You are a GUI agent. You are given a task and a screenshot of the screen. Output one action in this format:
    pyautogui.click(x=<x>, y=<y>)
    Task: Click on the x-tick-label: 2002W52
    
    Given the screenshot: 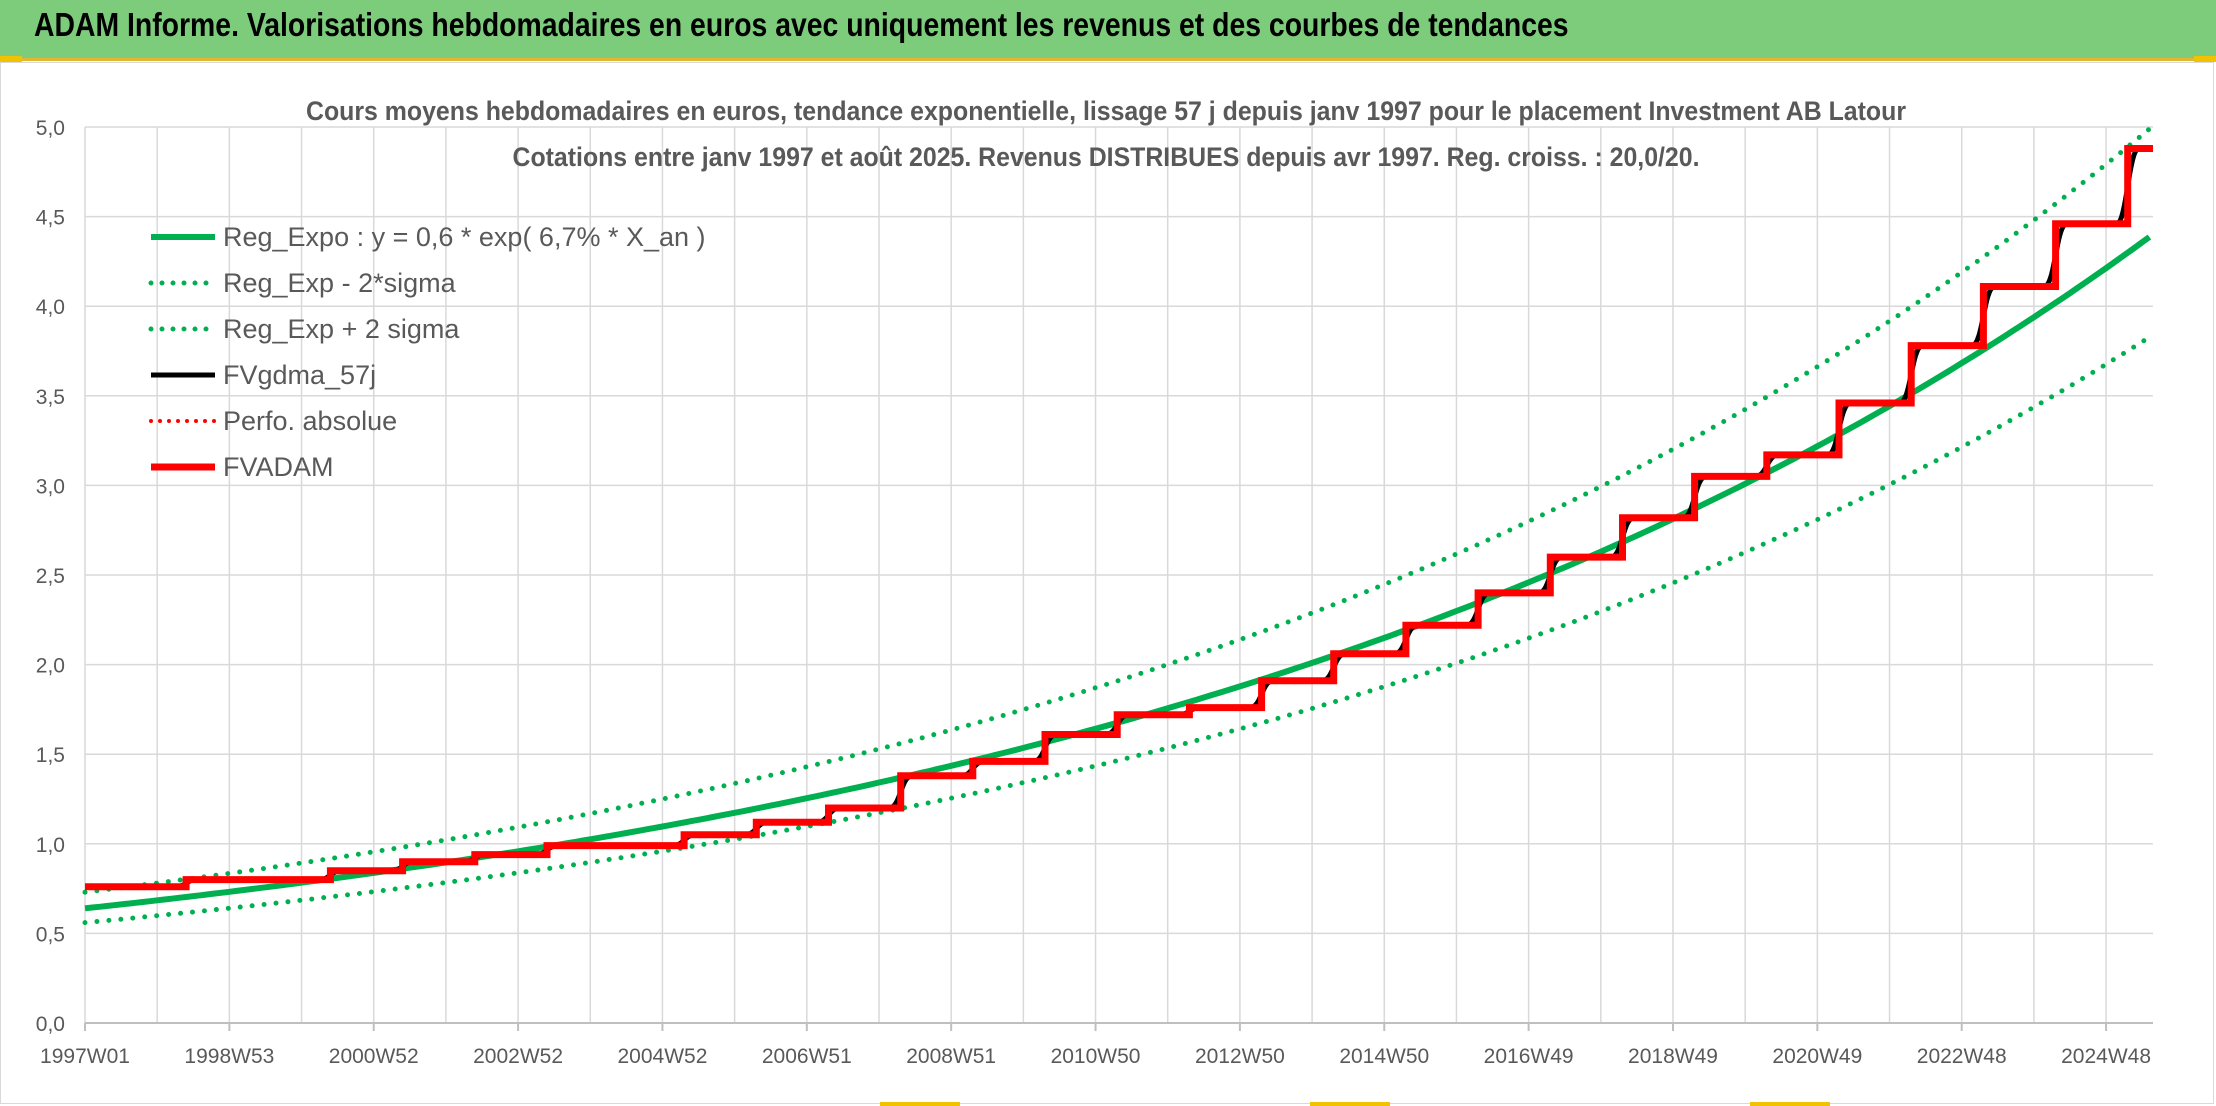 What is the action you would take?
    pyautogui.click(x=518, y=1056)
    